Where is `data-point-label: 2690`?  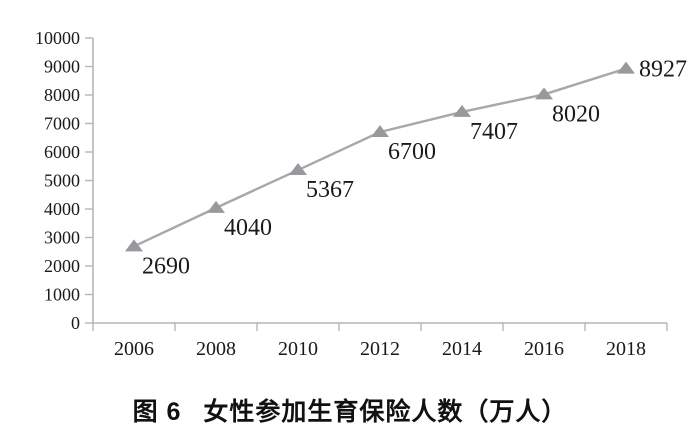
data-point-label: 2690 is located at coordinates (166, 266).